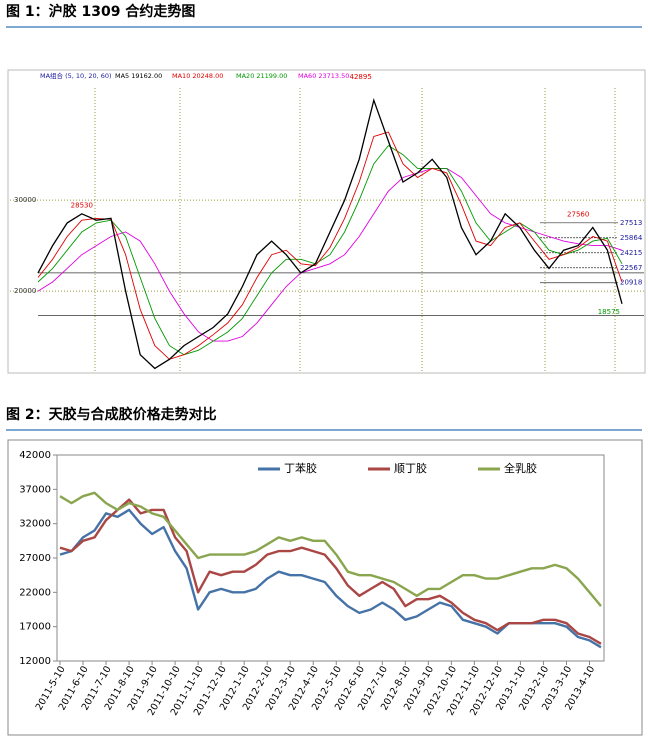  Describe the element at coordinates (520, 468) in the screenshot. I see `legend-entry: 全乳胶` at that location.